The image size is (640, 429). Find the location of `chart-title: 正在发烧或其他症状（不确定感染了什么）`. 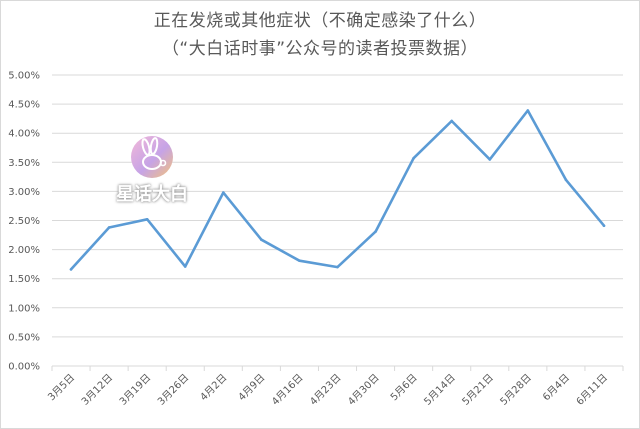

chart-title: 正在发烧或其他症状（不确定感染了什么） is located at coordinates (320, 21).